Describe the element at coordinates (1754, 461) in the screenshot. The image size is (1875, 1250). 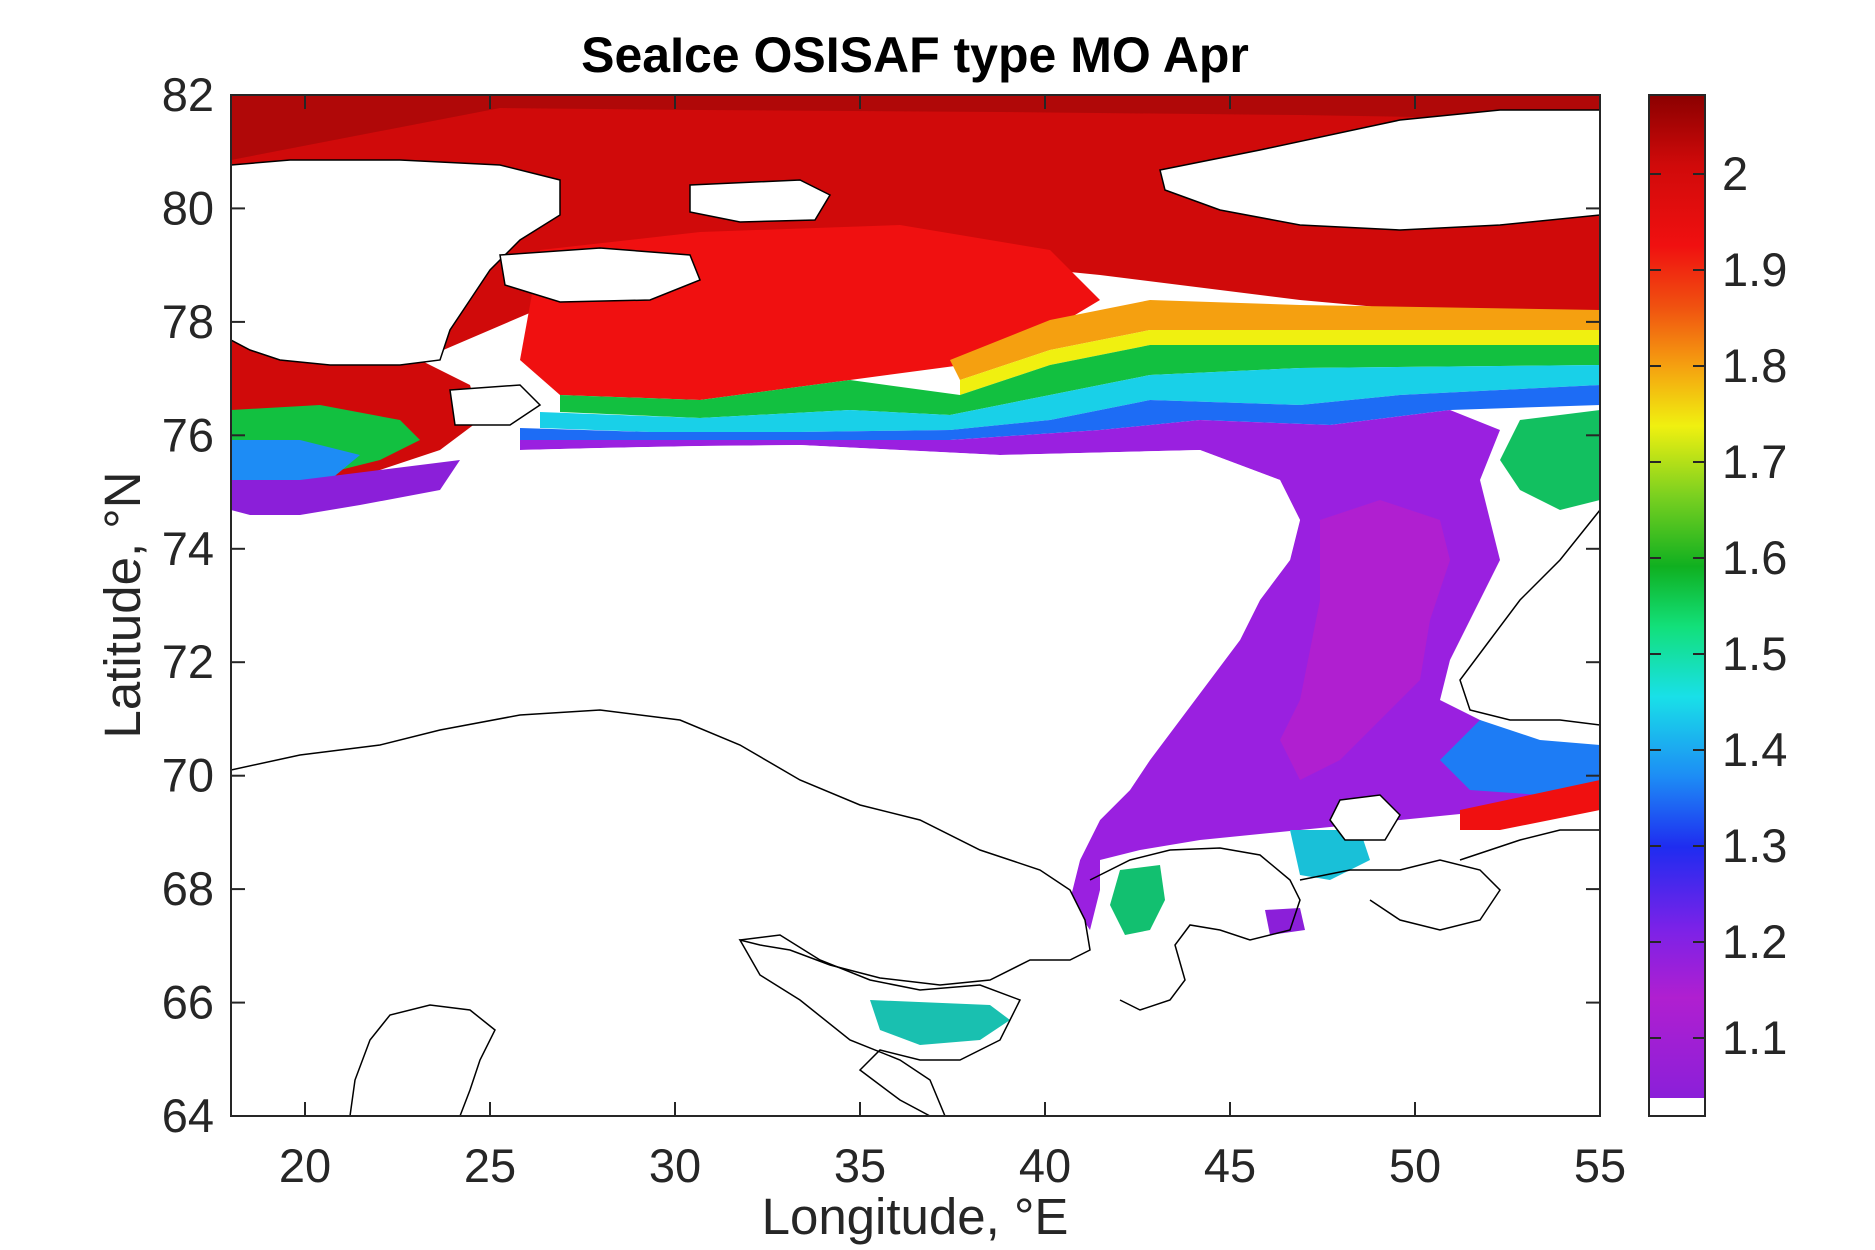
I see `colorbar-tick-label: 1.7` at that location.